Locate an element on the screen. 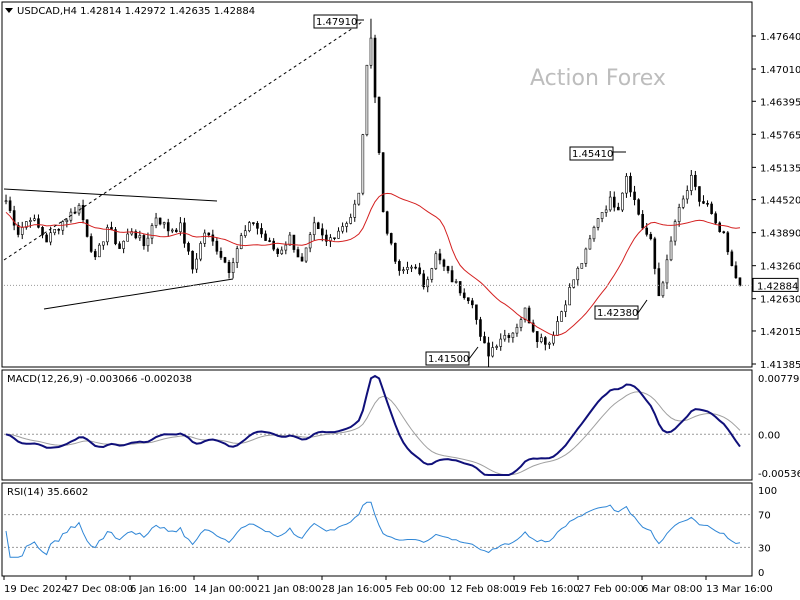  annotation-connector is located at coordinates (642, 306).